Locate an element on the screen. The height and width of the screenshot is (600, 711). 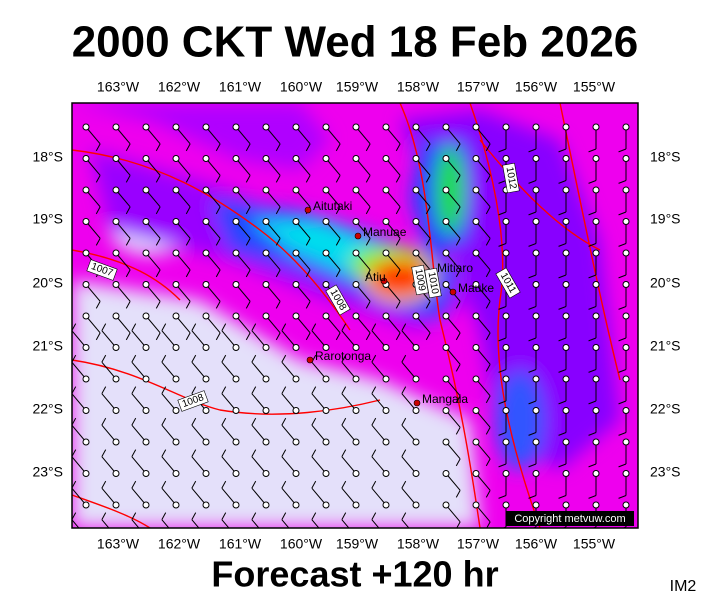
isobar-label-text: 1009 is located at coordinates (420, 280).